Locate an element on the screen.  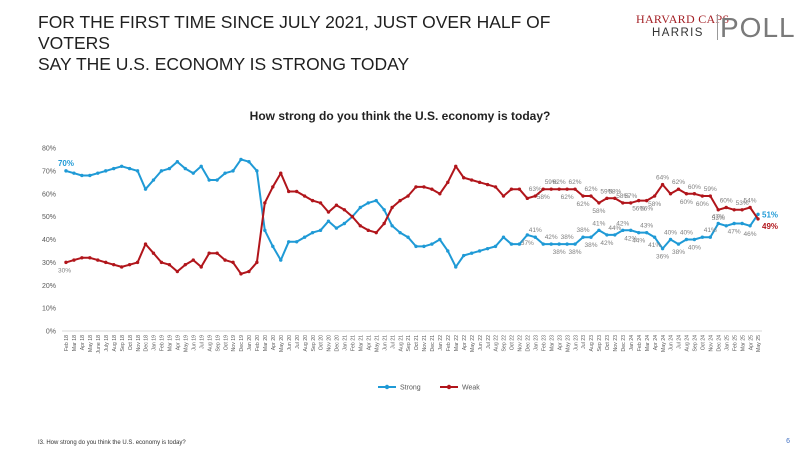
data-label: 44% is located at coordinates (614, 228).